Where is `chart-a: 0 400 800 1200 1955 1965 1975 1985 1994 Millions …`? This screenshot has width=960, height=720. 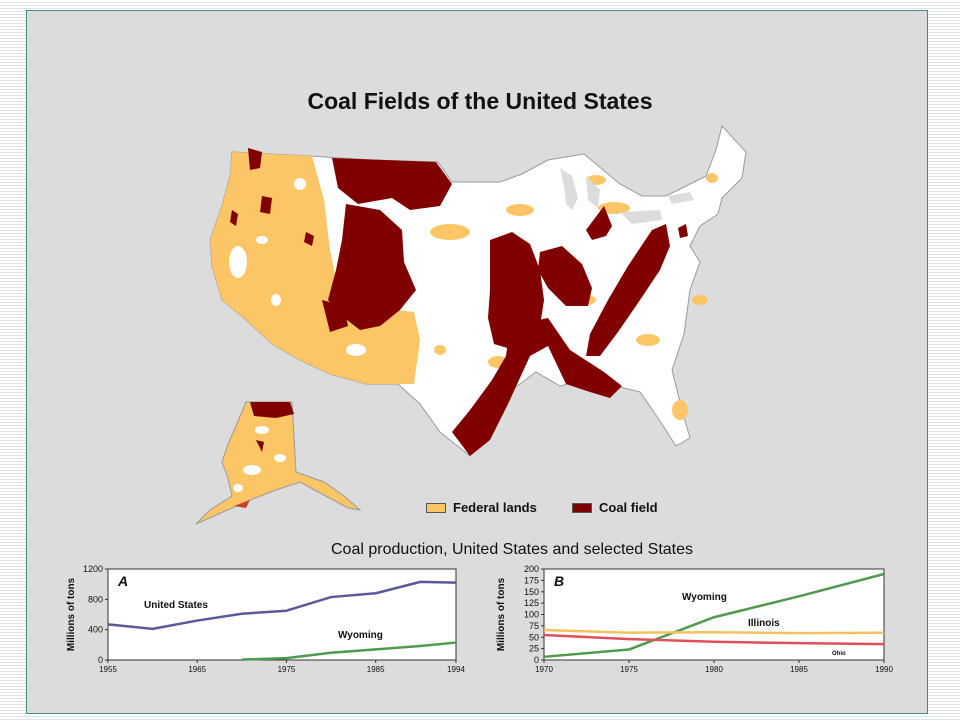
chart-a: 0 400 800 1200 1955 1965 1975 1985 1994 Millions … is located at coordinates (265, 619).